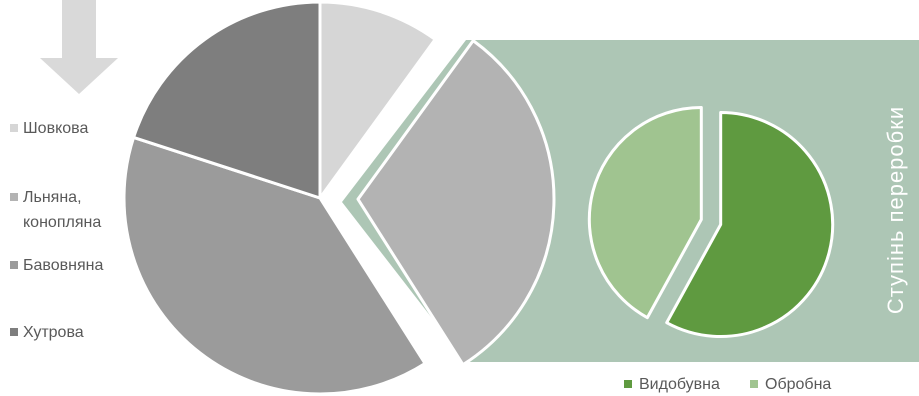 The height and width of the screenshot is (396, 919). I want to click on legend-label-льняна-конопляна: Льняна,, so click(52, 197).